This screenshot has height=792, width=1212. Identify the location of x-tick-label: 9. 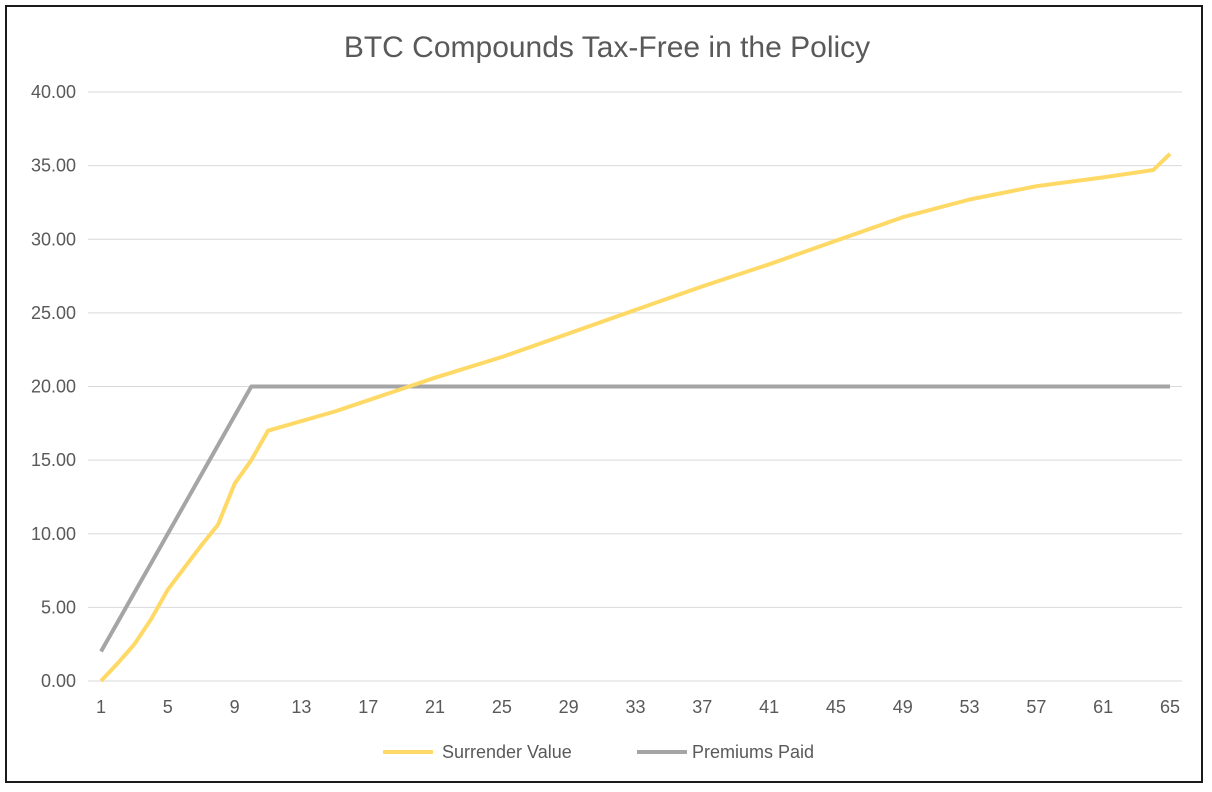
(235, 707).